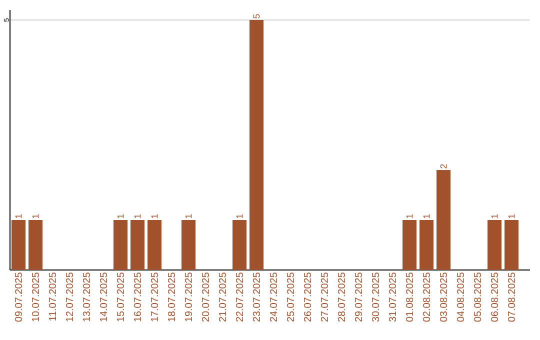 The height and width of the screenshot is (340, 540). Describe the element at coordinates (410, 297) in the screenshot. I see `x-tick-label: 01.08.2025` at that location.